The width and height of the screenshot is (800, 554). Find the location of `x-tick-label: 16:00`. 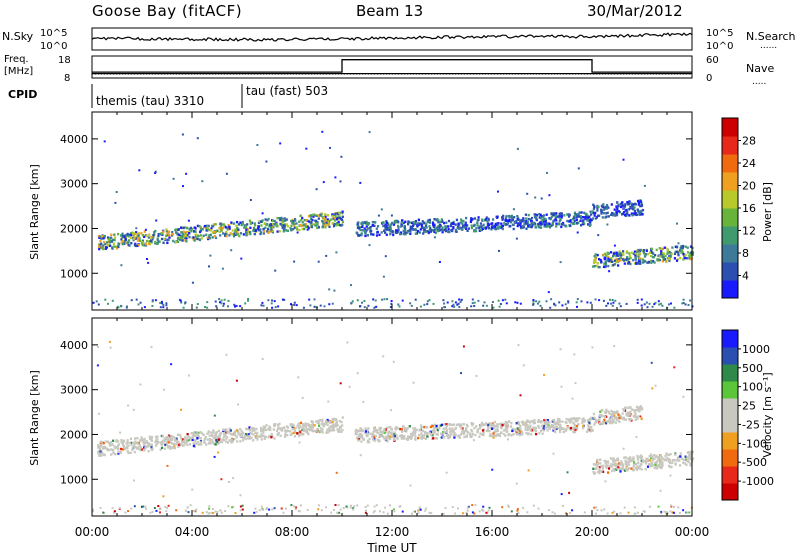

x-tick-label: 16:00 is located at coordinates (492, 532).